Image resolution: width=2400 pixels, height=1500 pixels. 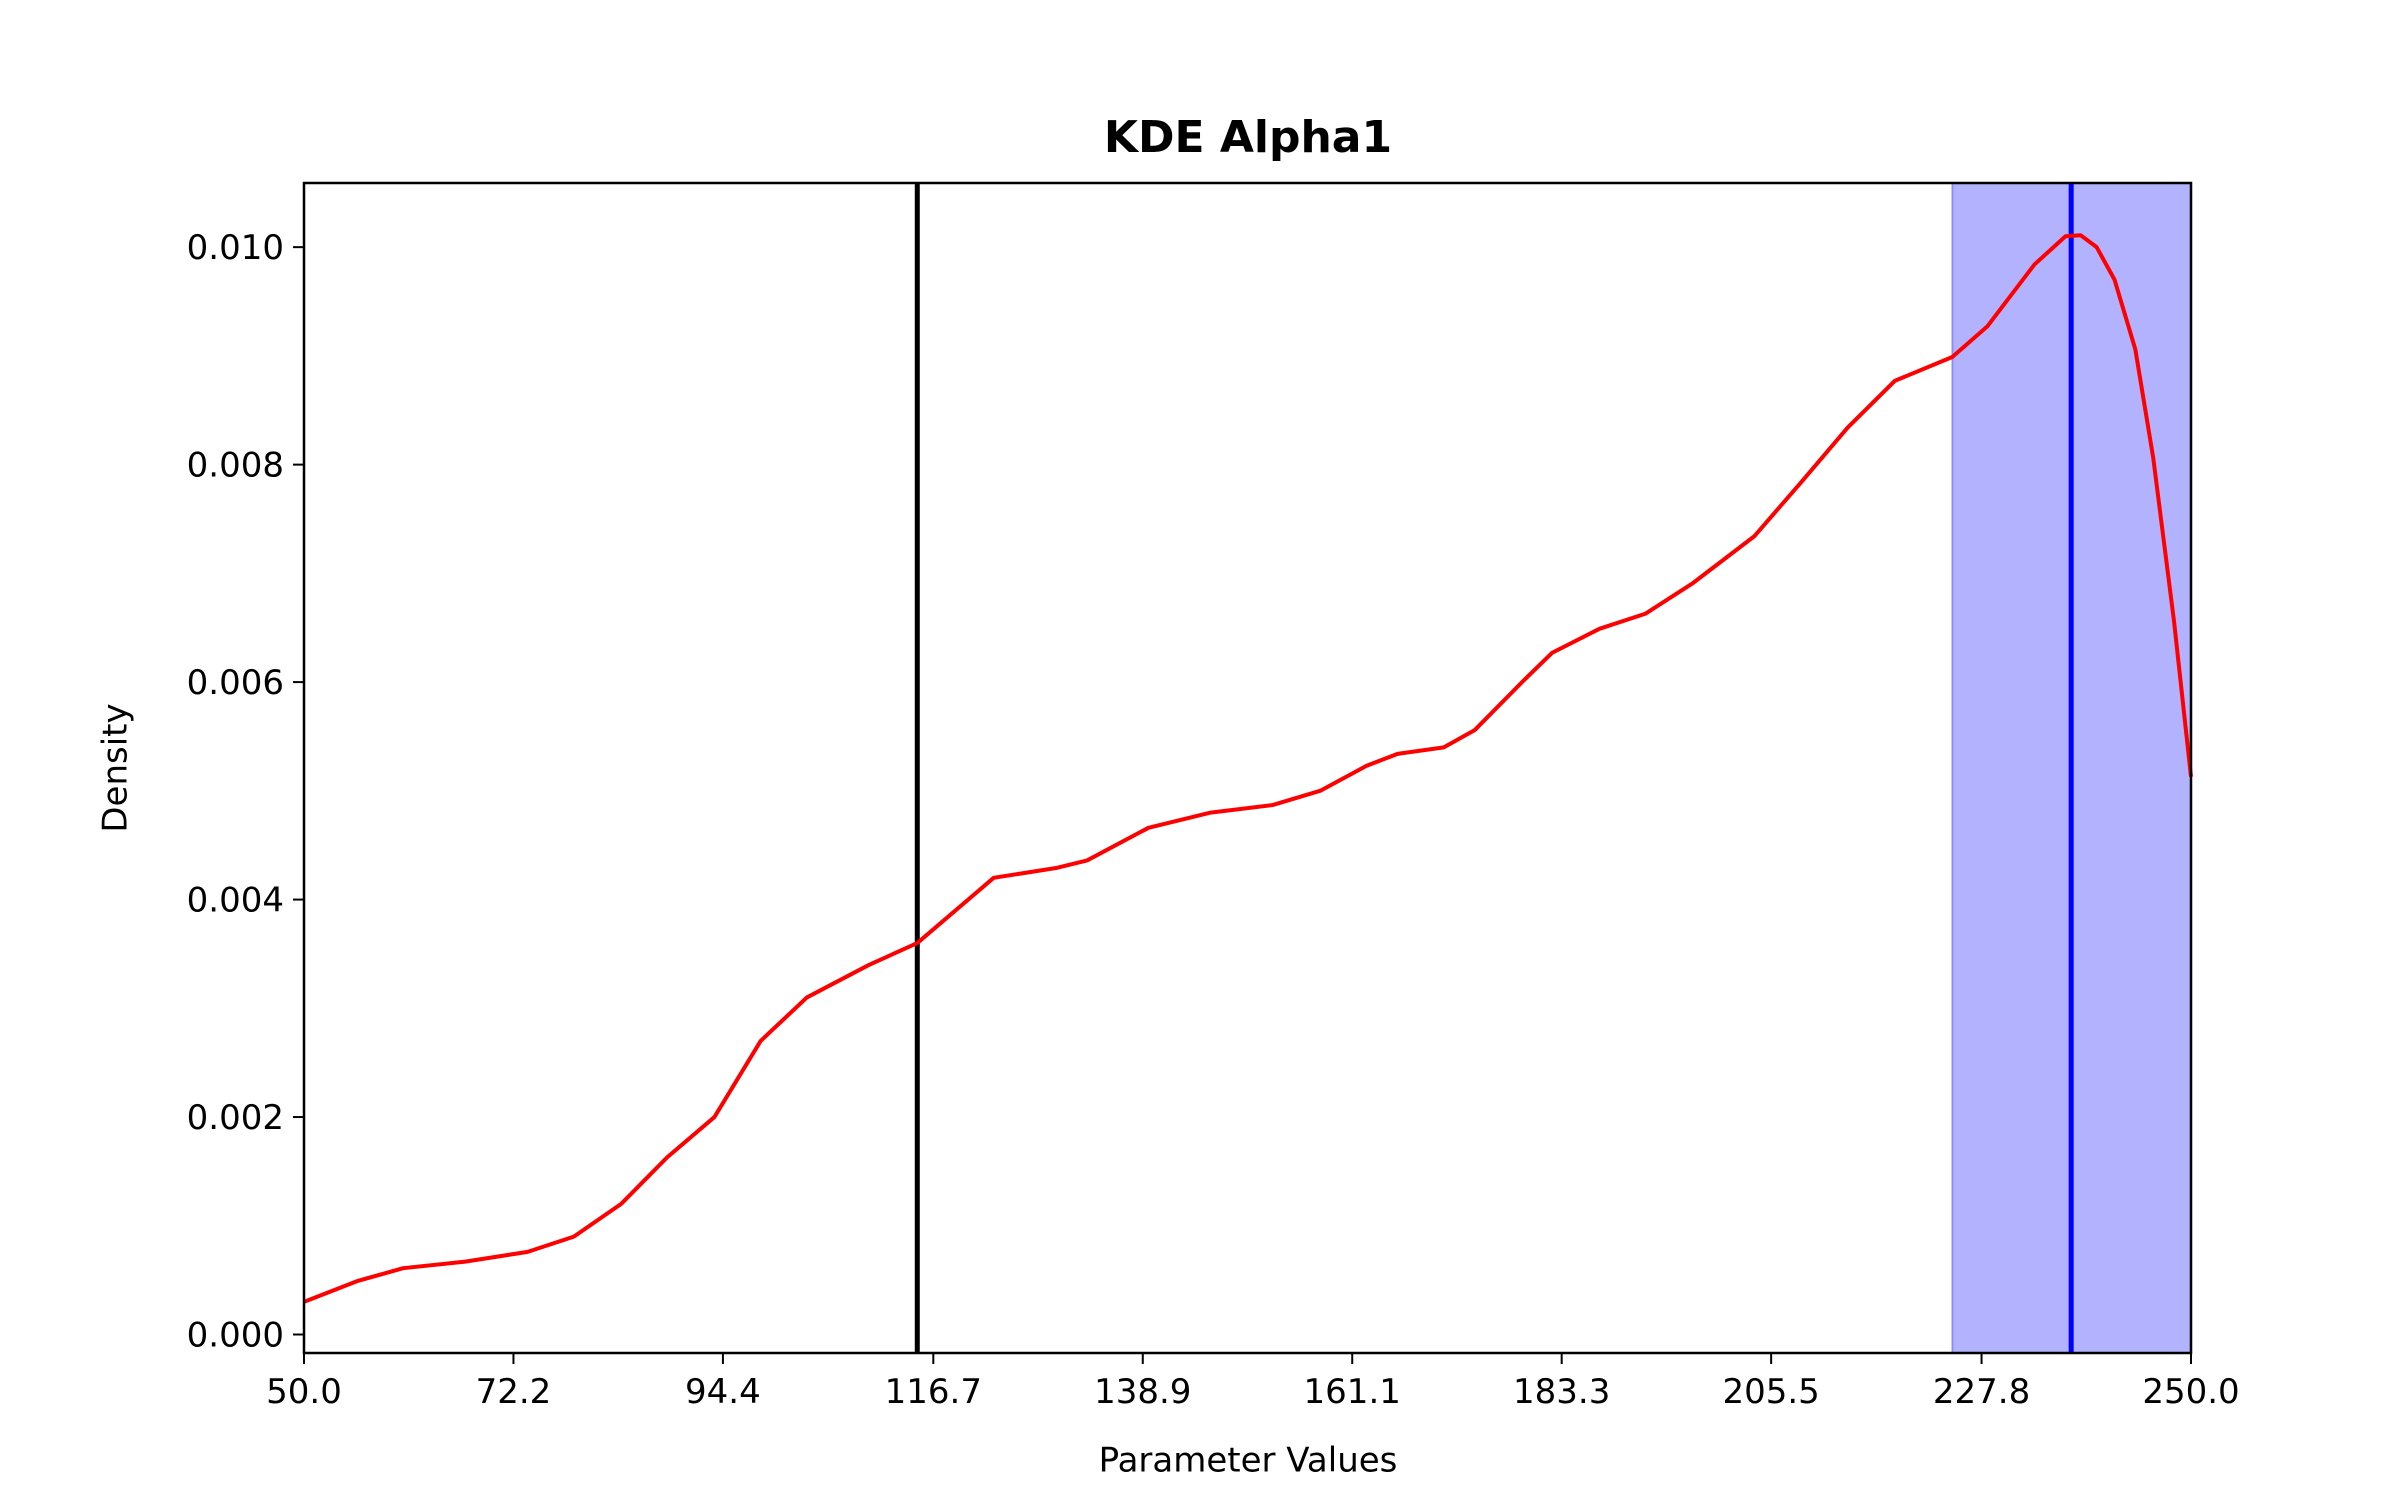 I want to click on y-tick-label: 0.004, so click(x=235, y=901).